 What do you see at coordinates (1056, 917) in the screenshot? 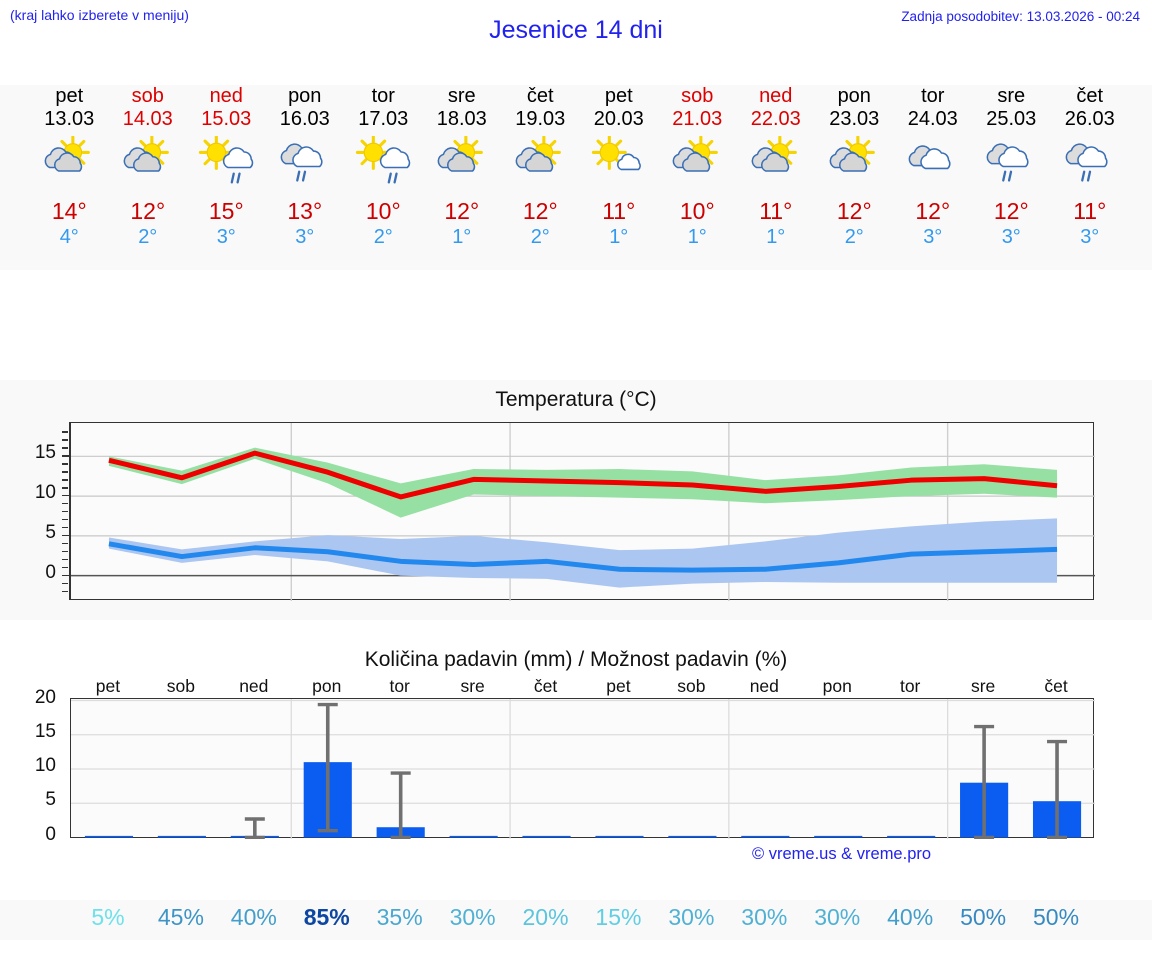
I see `precipitation-probability: 50%` at bounding box center [1056, 917].